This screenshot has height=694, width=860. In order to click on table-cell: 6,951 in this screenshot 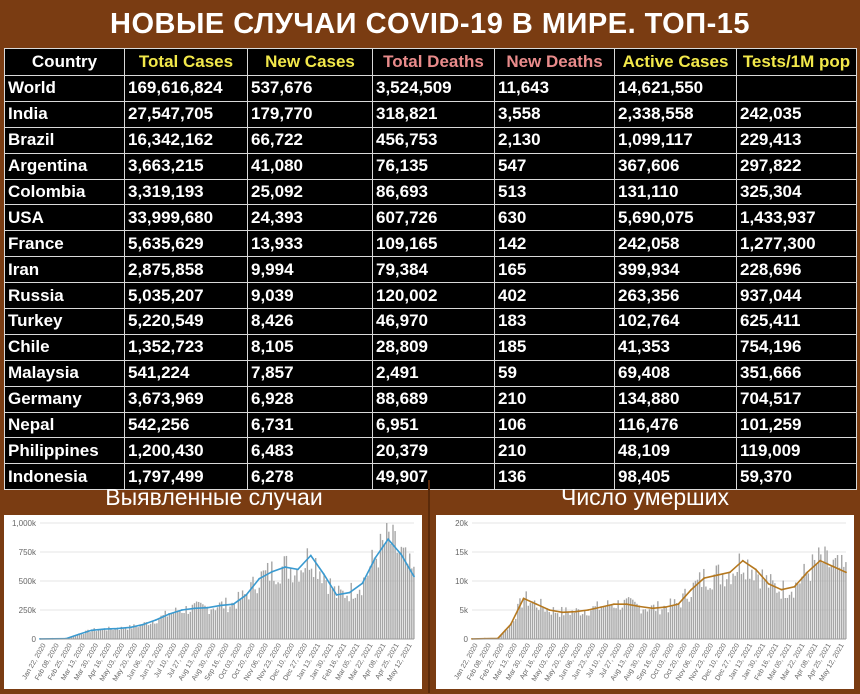, I will do `click(434, 425)`.